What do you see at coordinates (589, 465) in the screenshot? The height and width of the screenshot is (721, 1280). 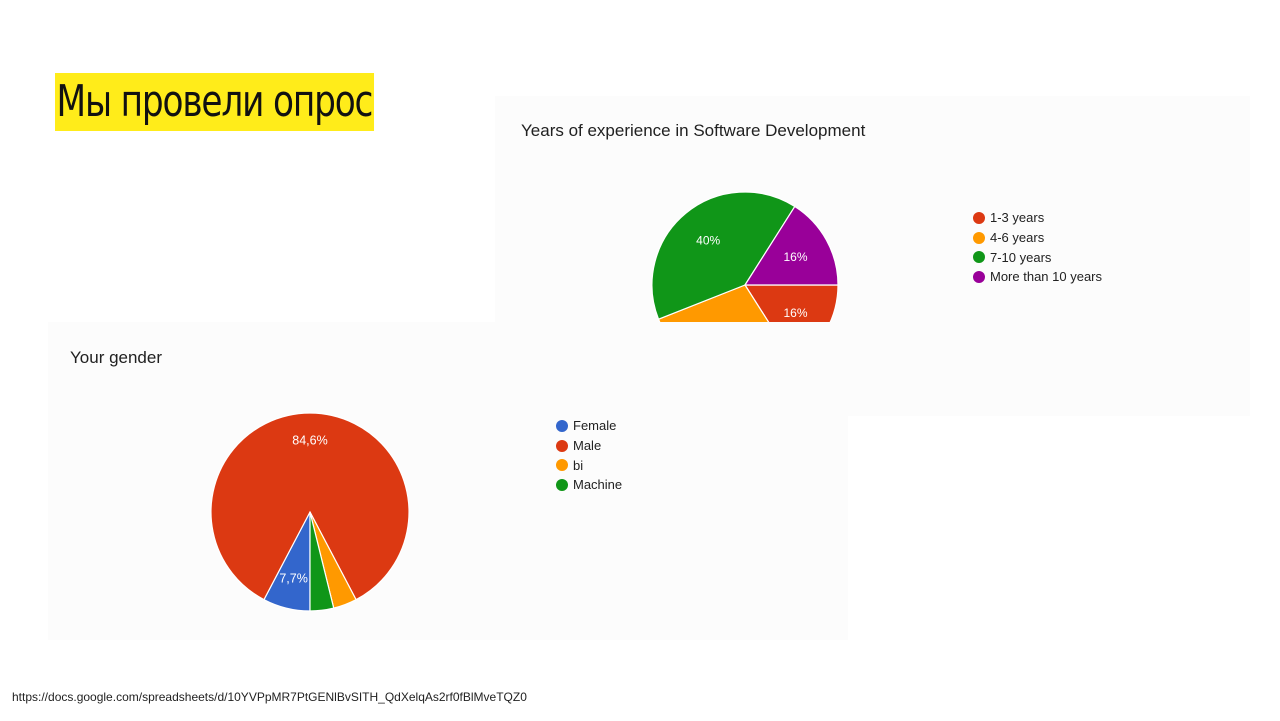 I see `legend-item-bi: bi` at bounding box center [589, 465].